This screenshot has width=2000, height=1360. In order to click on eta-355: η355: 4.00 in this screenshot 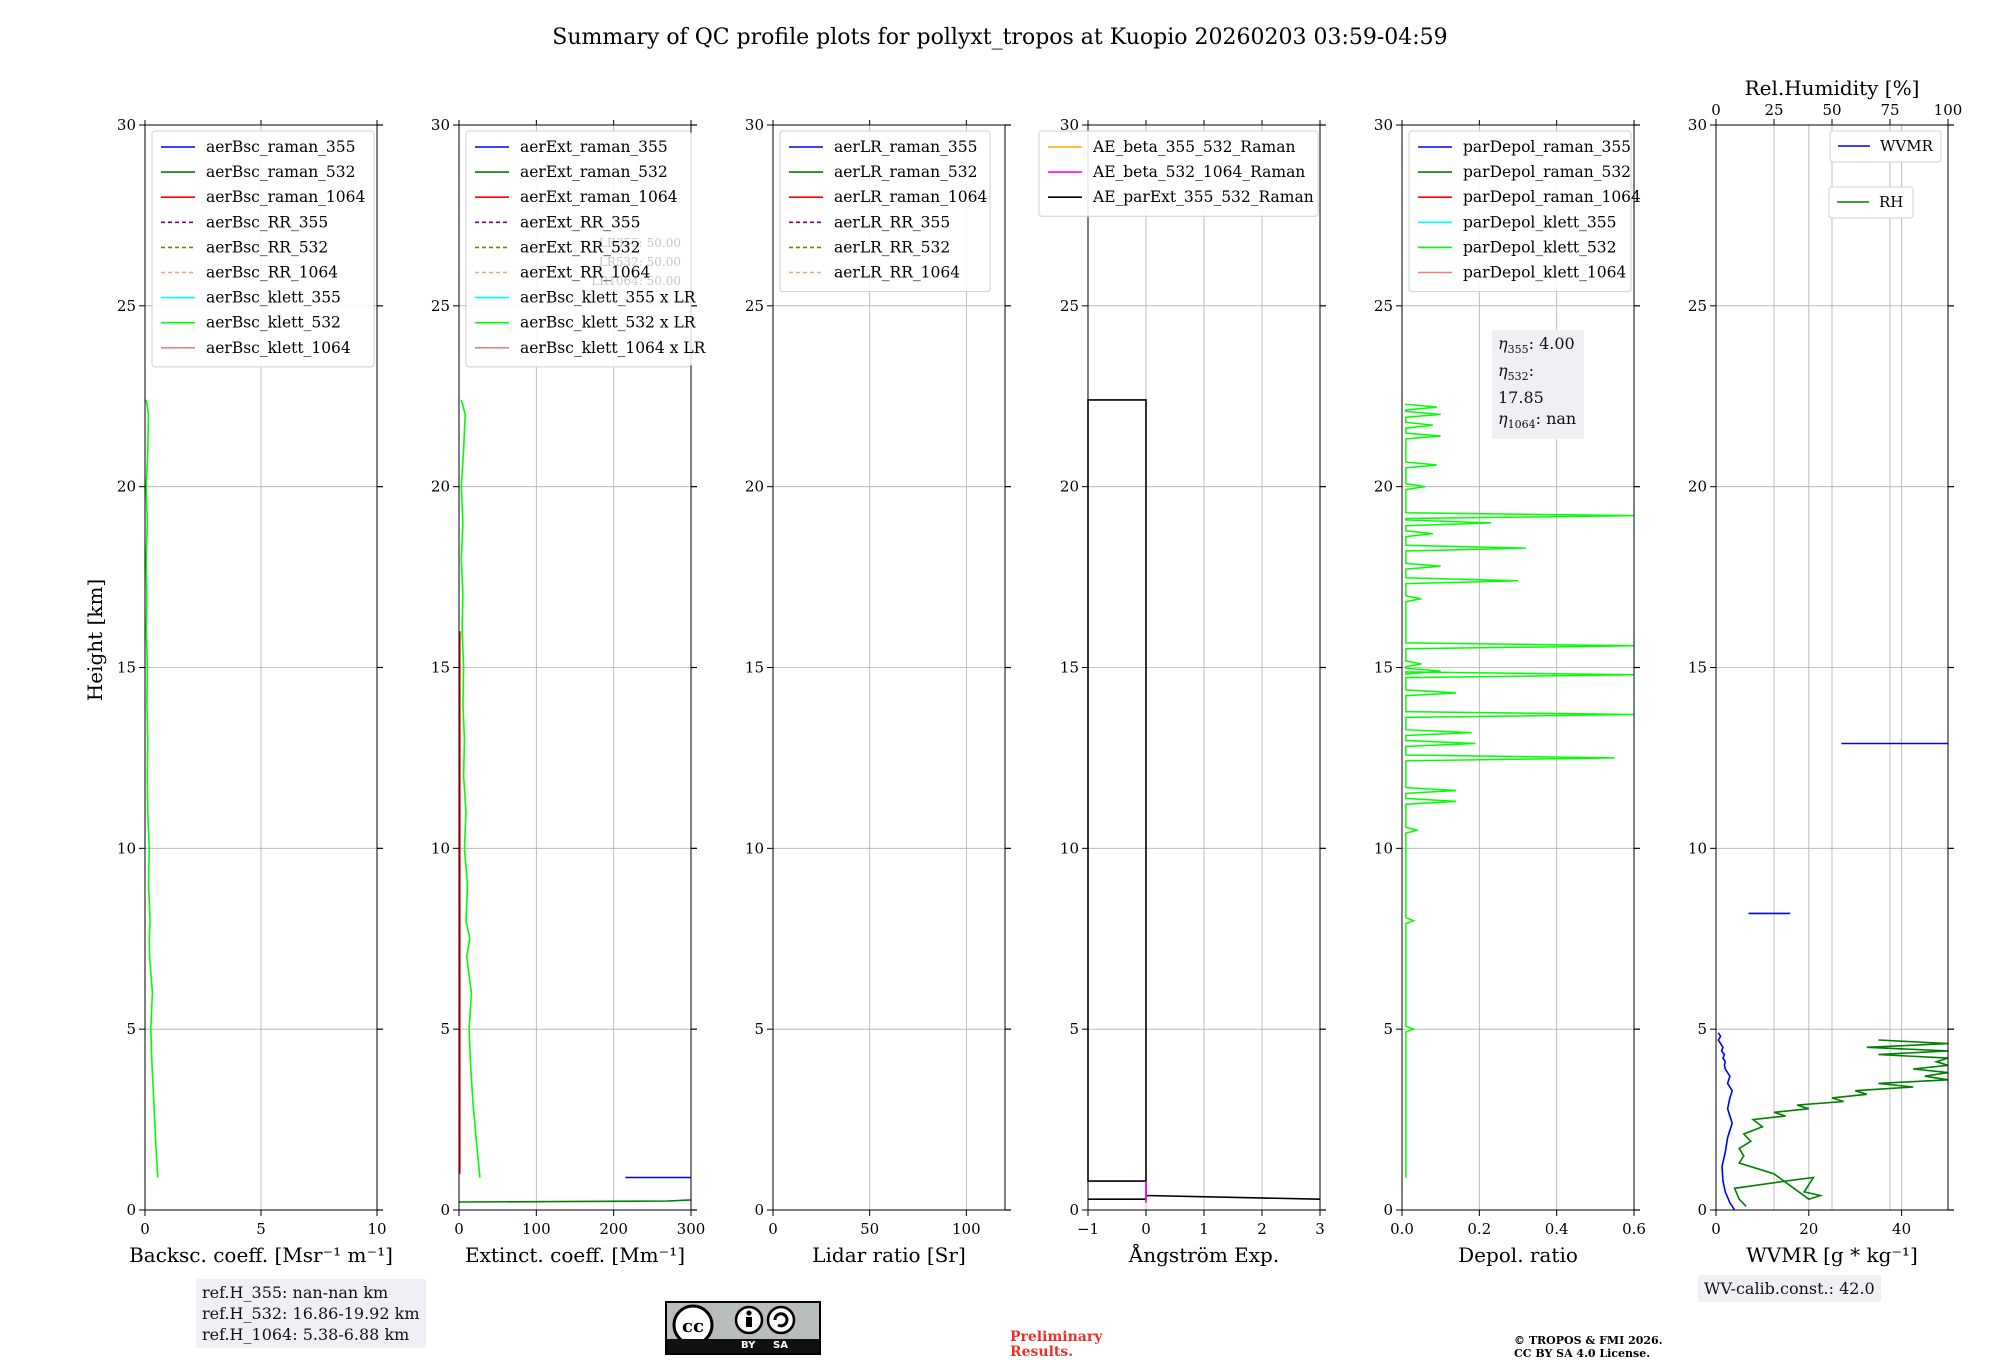, I will do `click(1536, 345)`.